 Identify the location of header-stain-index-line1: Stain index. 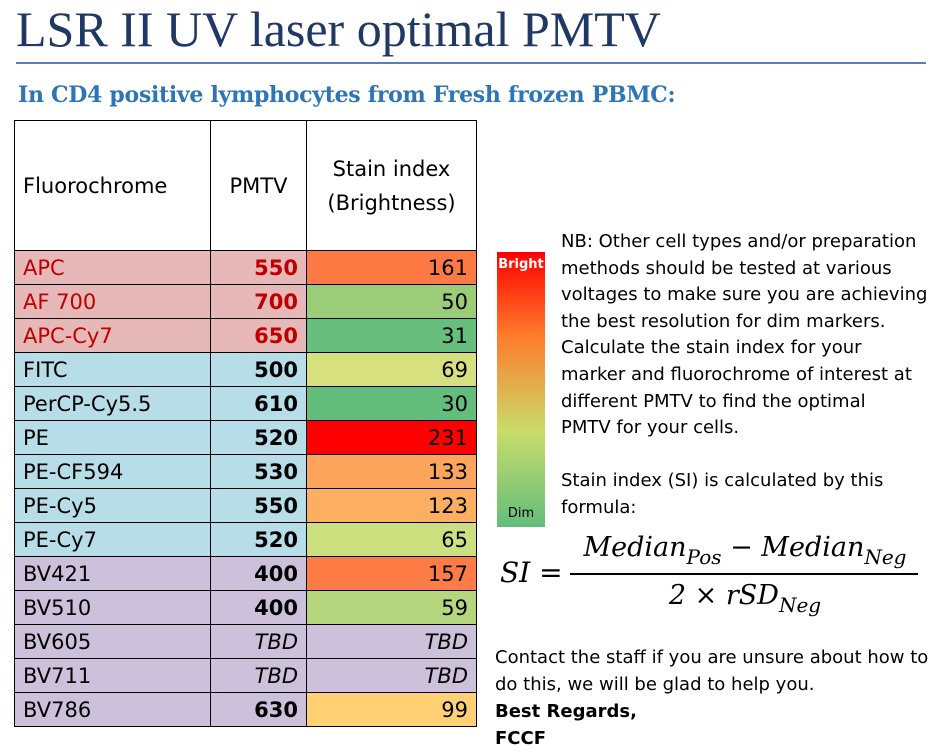
(391, 168).